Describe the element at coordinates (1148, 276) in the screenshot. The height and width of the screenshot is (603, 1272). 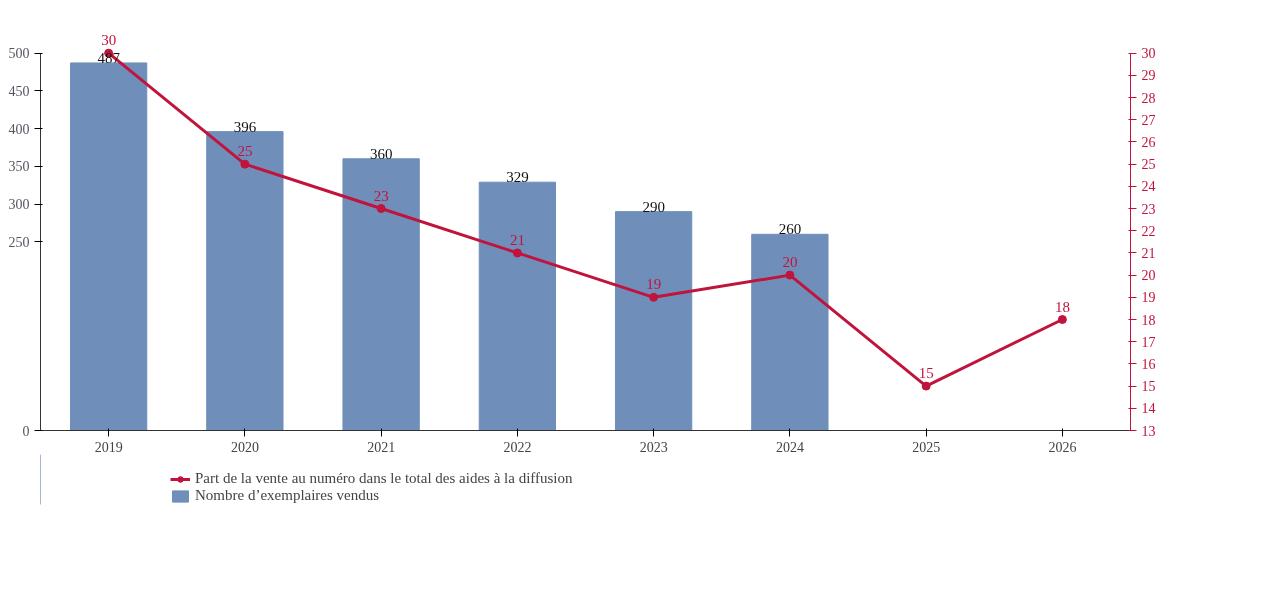
I see `y2-tick-label: 20` at that location.